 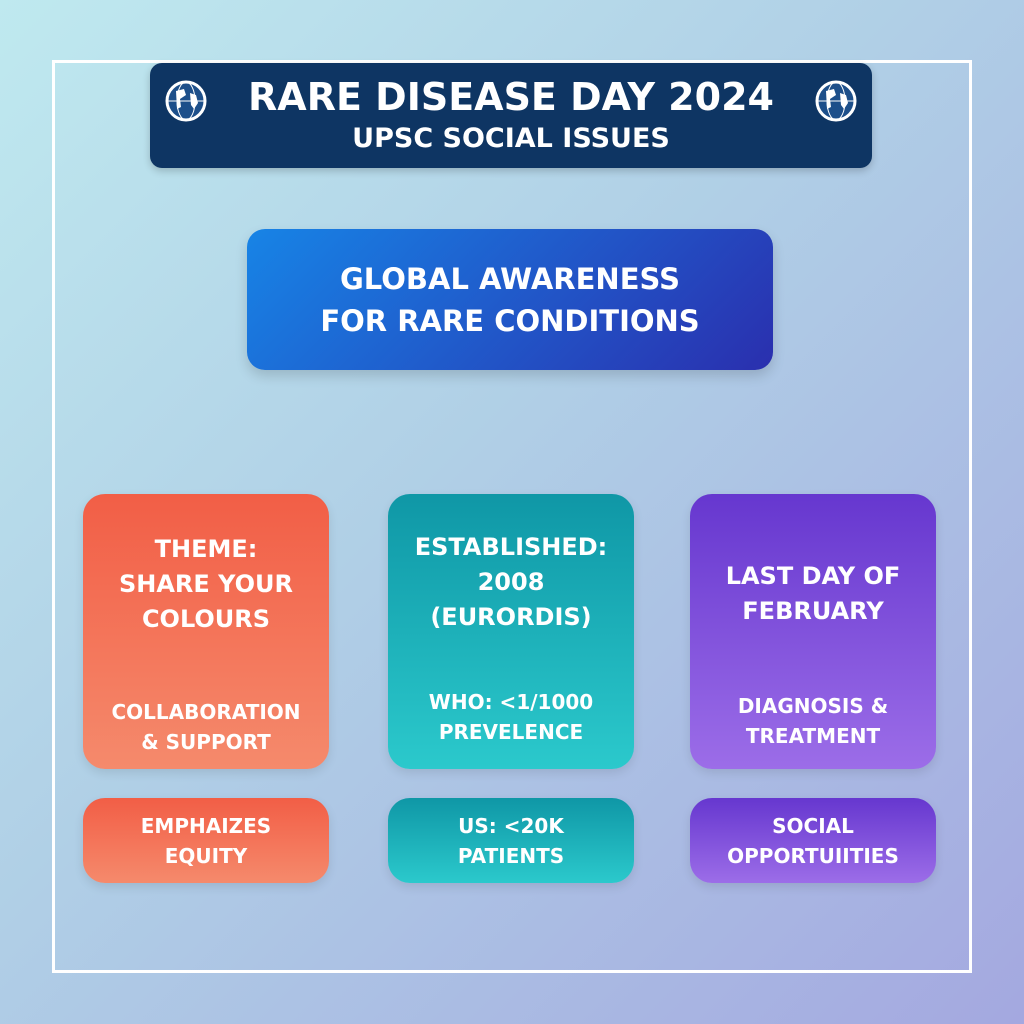 What do you see at coordinates (813, 611) in the screenshot?
I see `card-title: FEBRUARY` at bounding box center [813, 611].